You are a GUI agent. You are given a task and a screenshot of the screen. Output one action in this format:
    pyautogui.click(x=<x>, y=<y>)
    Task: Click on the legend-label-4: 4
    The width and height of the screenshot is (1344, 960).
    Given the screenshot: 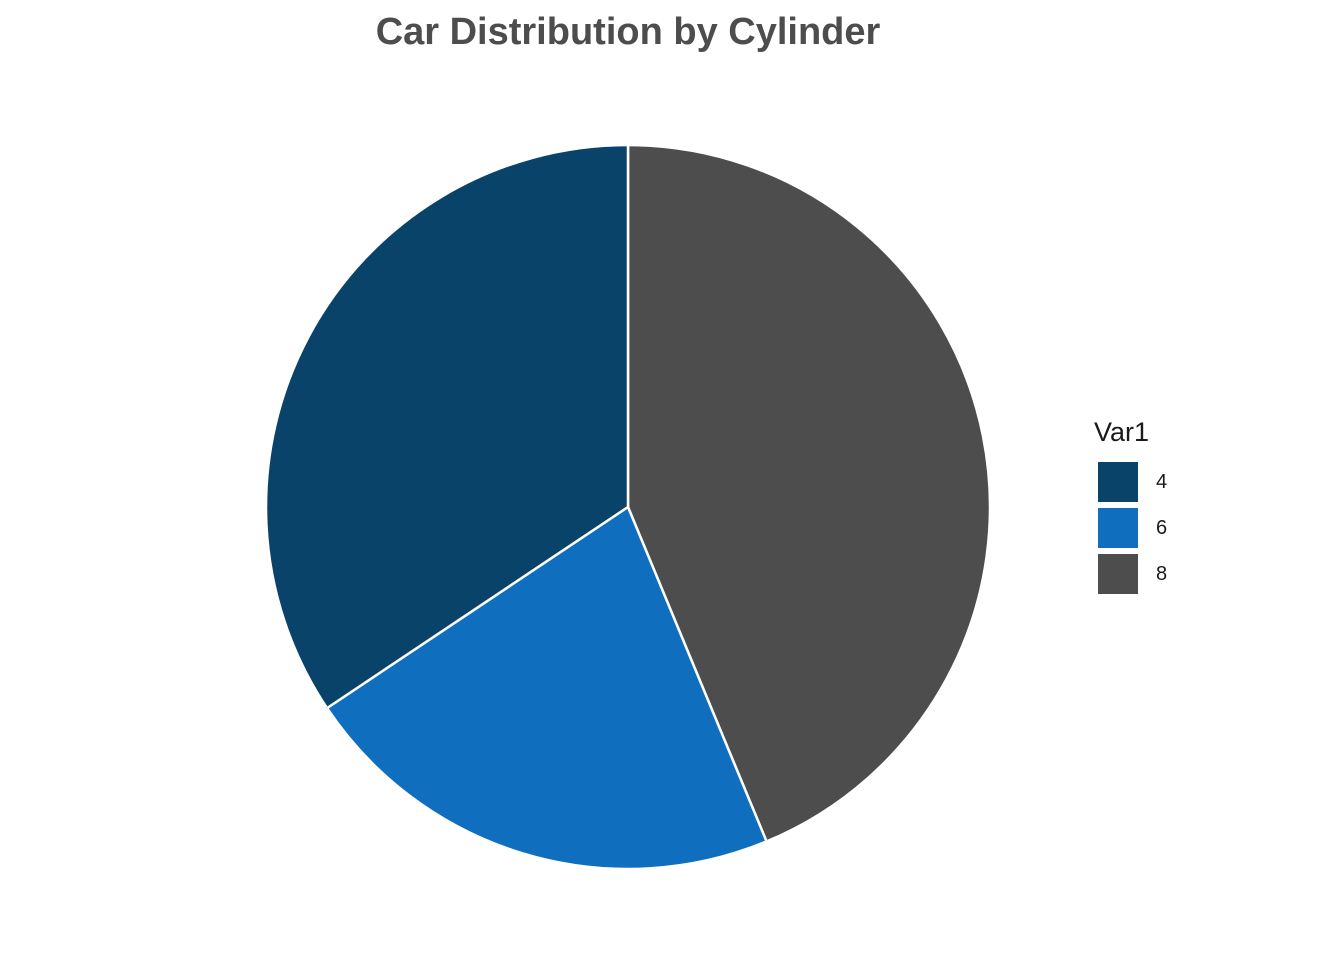 What is the action you would take?
    pyautogui.click(x=1162, y=481)
    